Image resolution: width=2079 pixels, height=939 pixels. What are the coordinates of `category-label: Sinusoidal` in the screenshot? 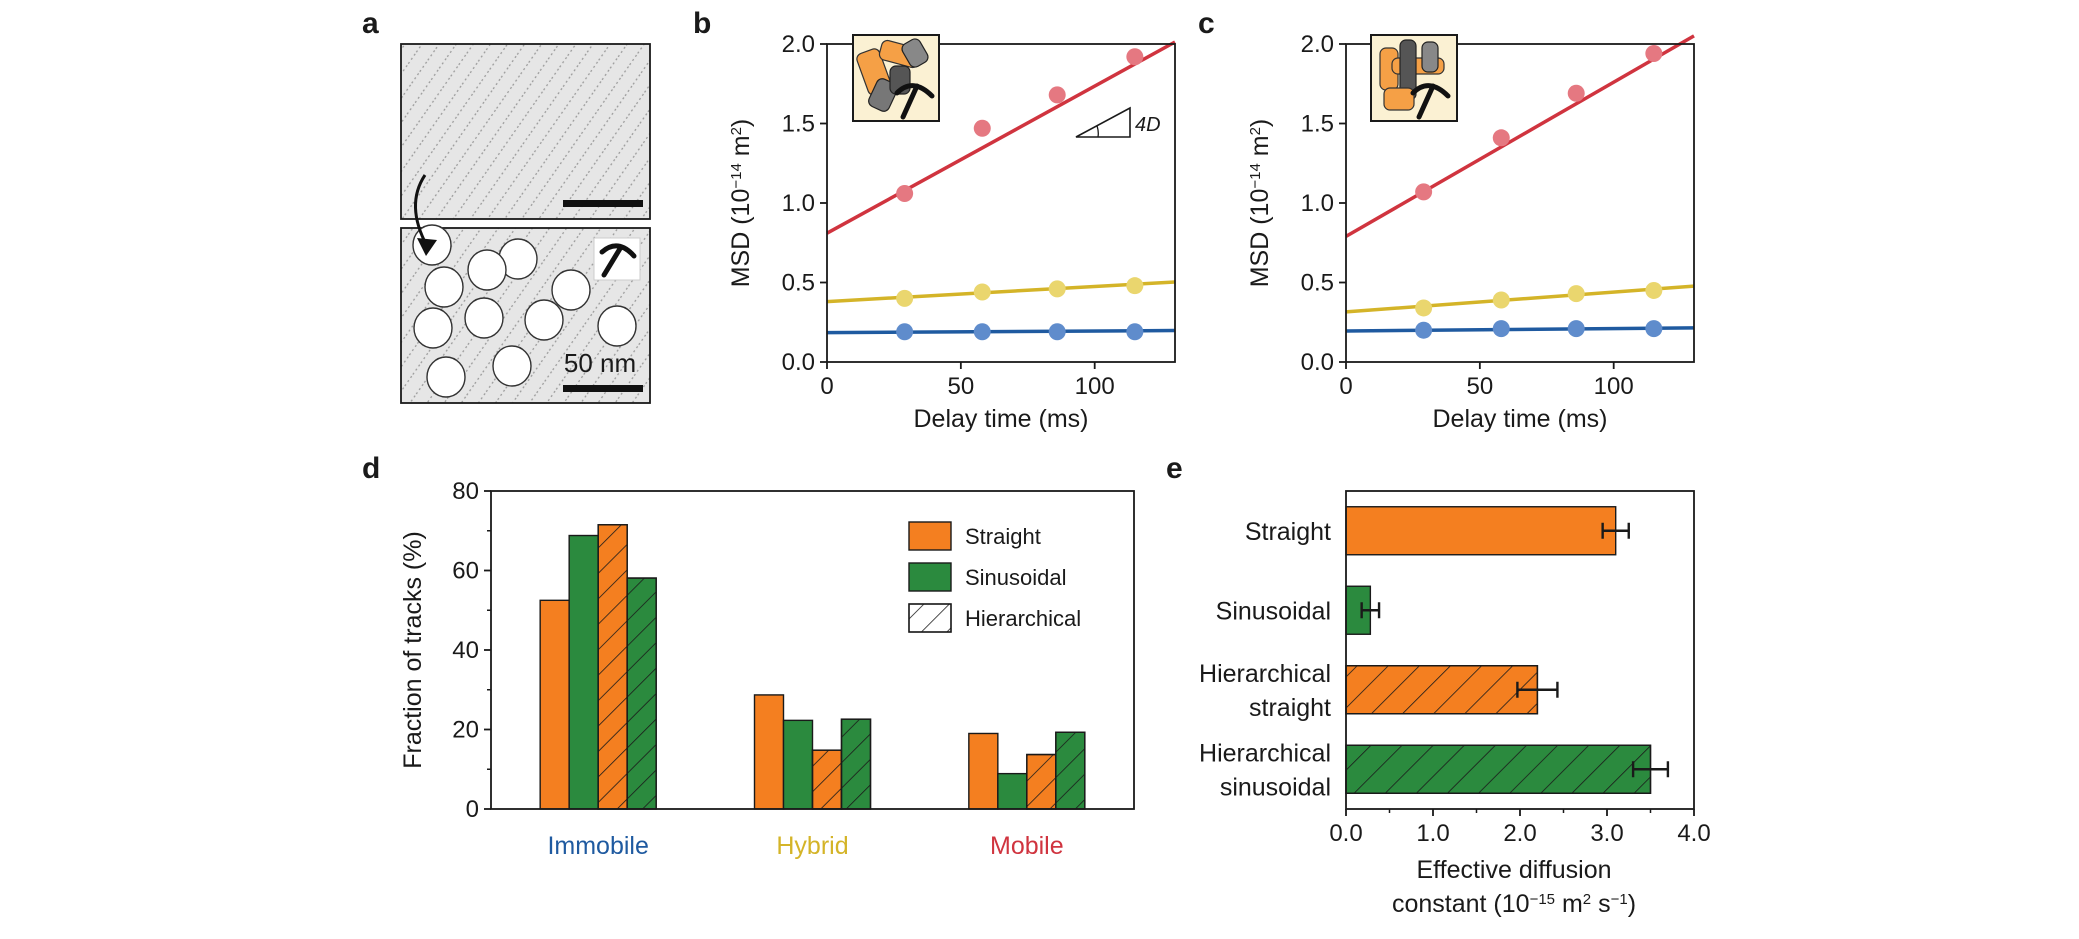 It's located at (1273, 611).